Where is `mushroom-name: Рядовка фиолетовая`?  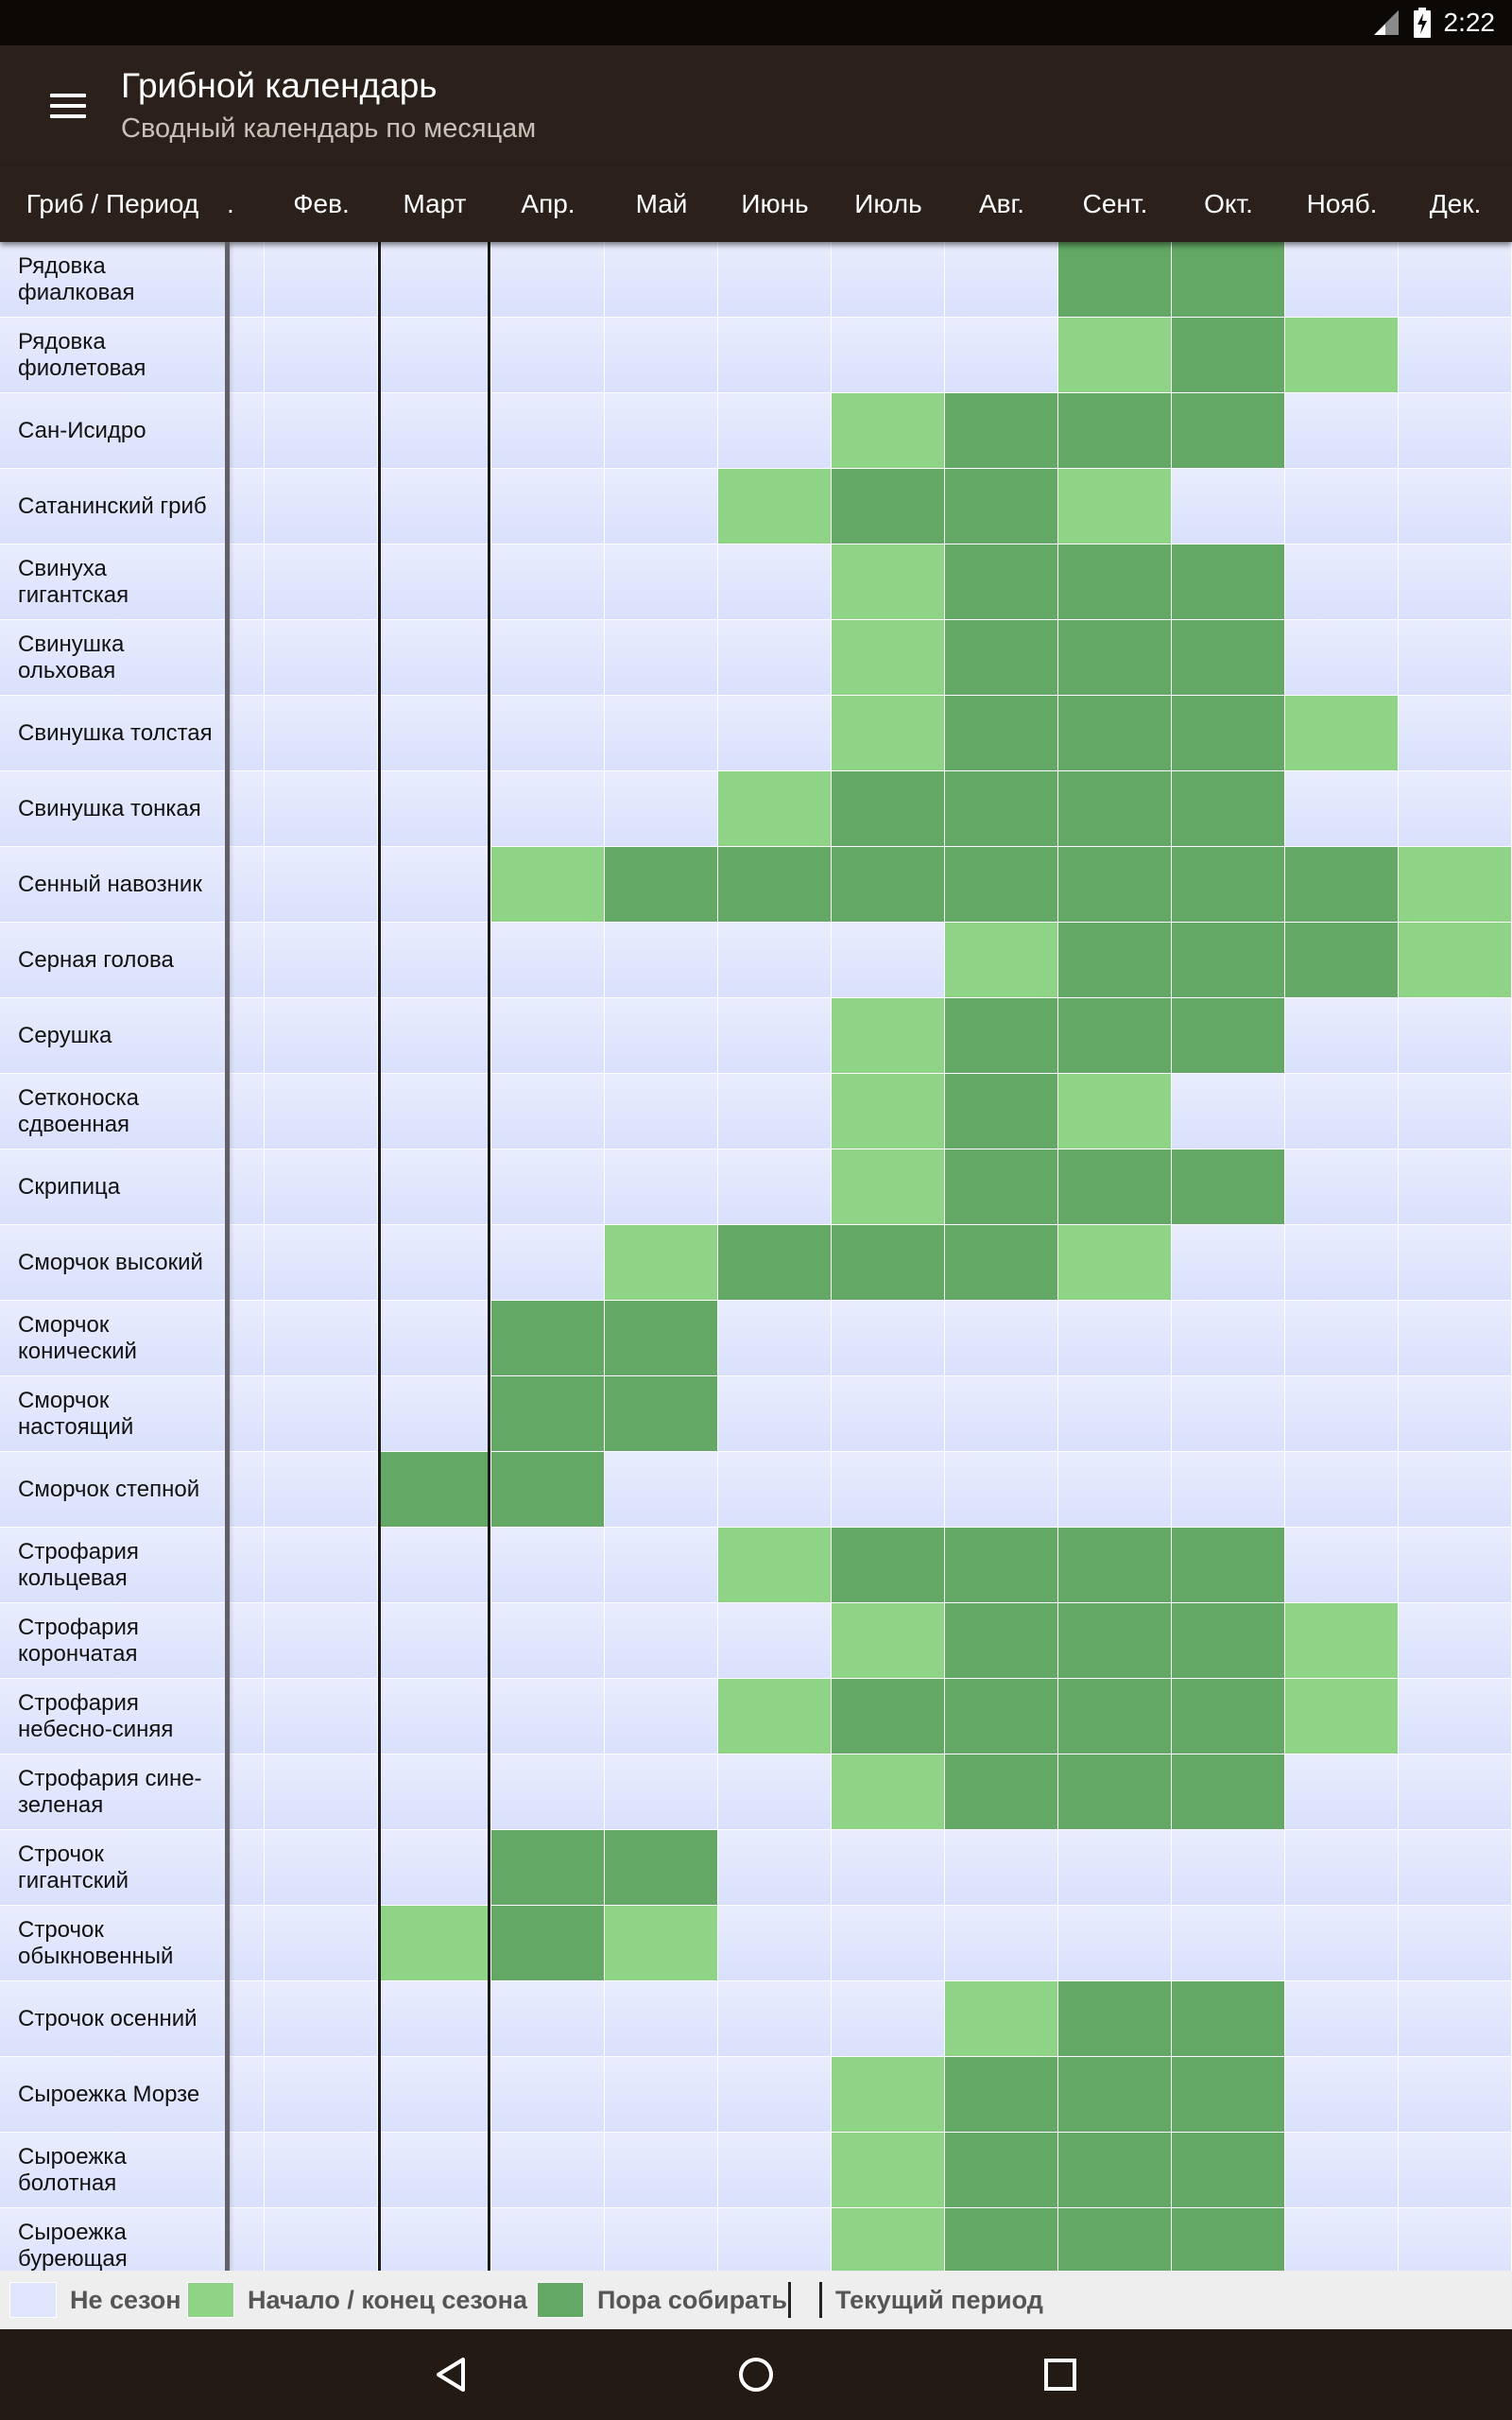
mushroom-name: Рядовка фиолетовая is located at coordinates (112, 355).